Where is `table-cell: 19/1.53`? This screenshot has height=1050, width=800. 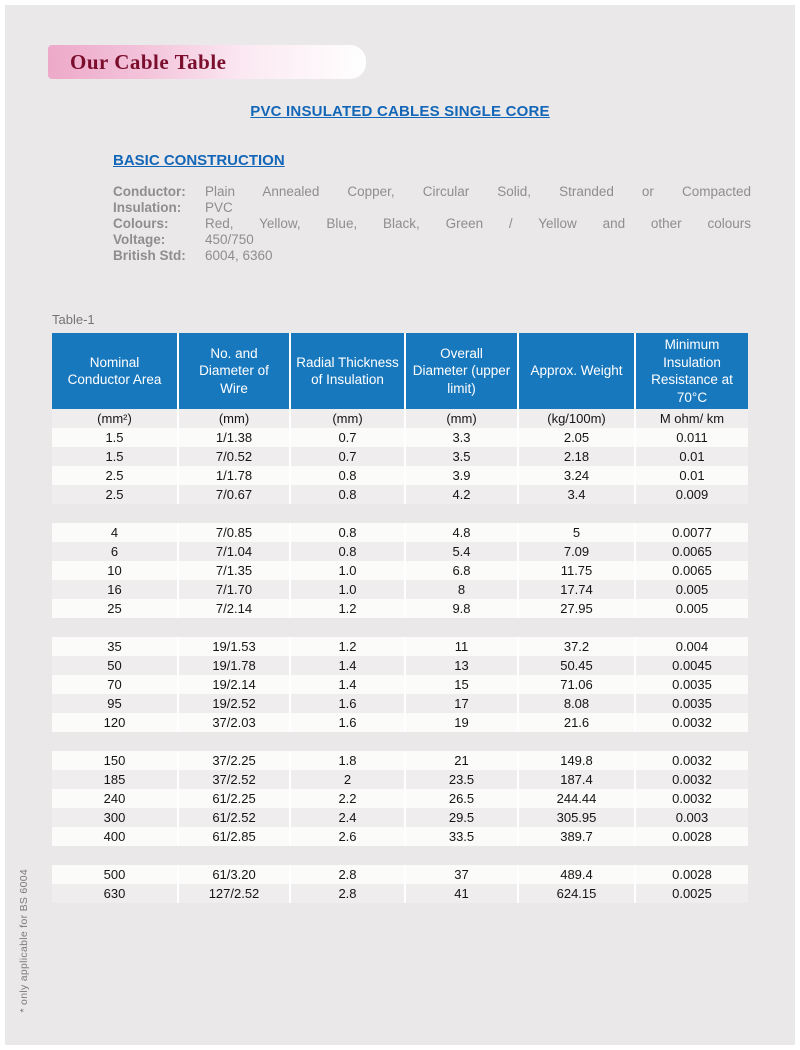 table-cell: 19/1.53 is located at coordinates (233, 647).